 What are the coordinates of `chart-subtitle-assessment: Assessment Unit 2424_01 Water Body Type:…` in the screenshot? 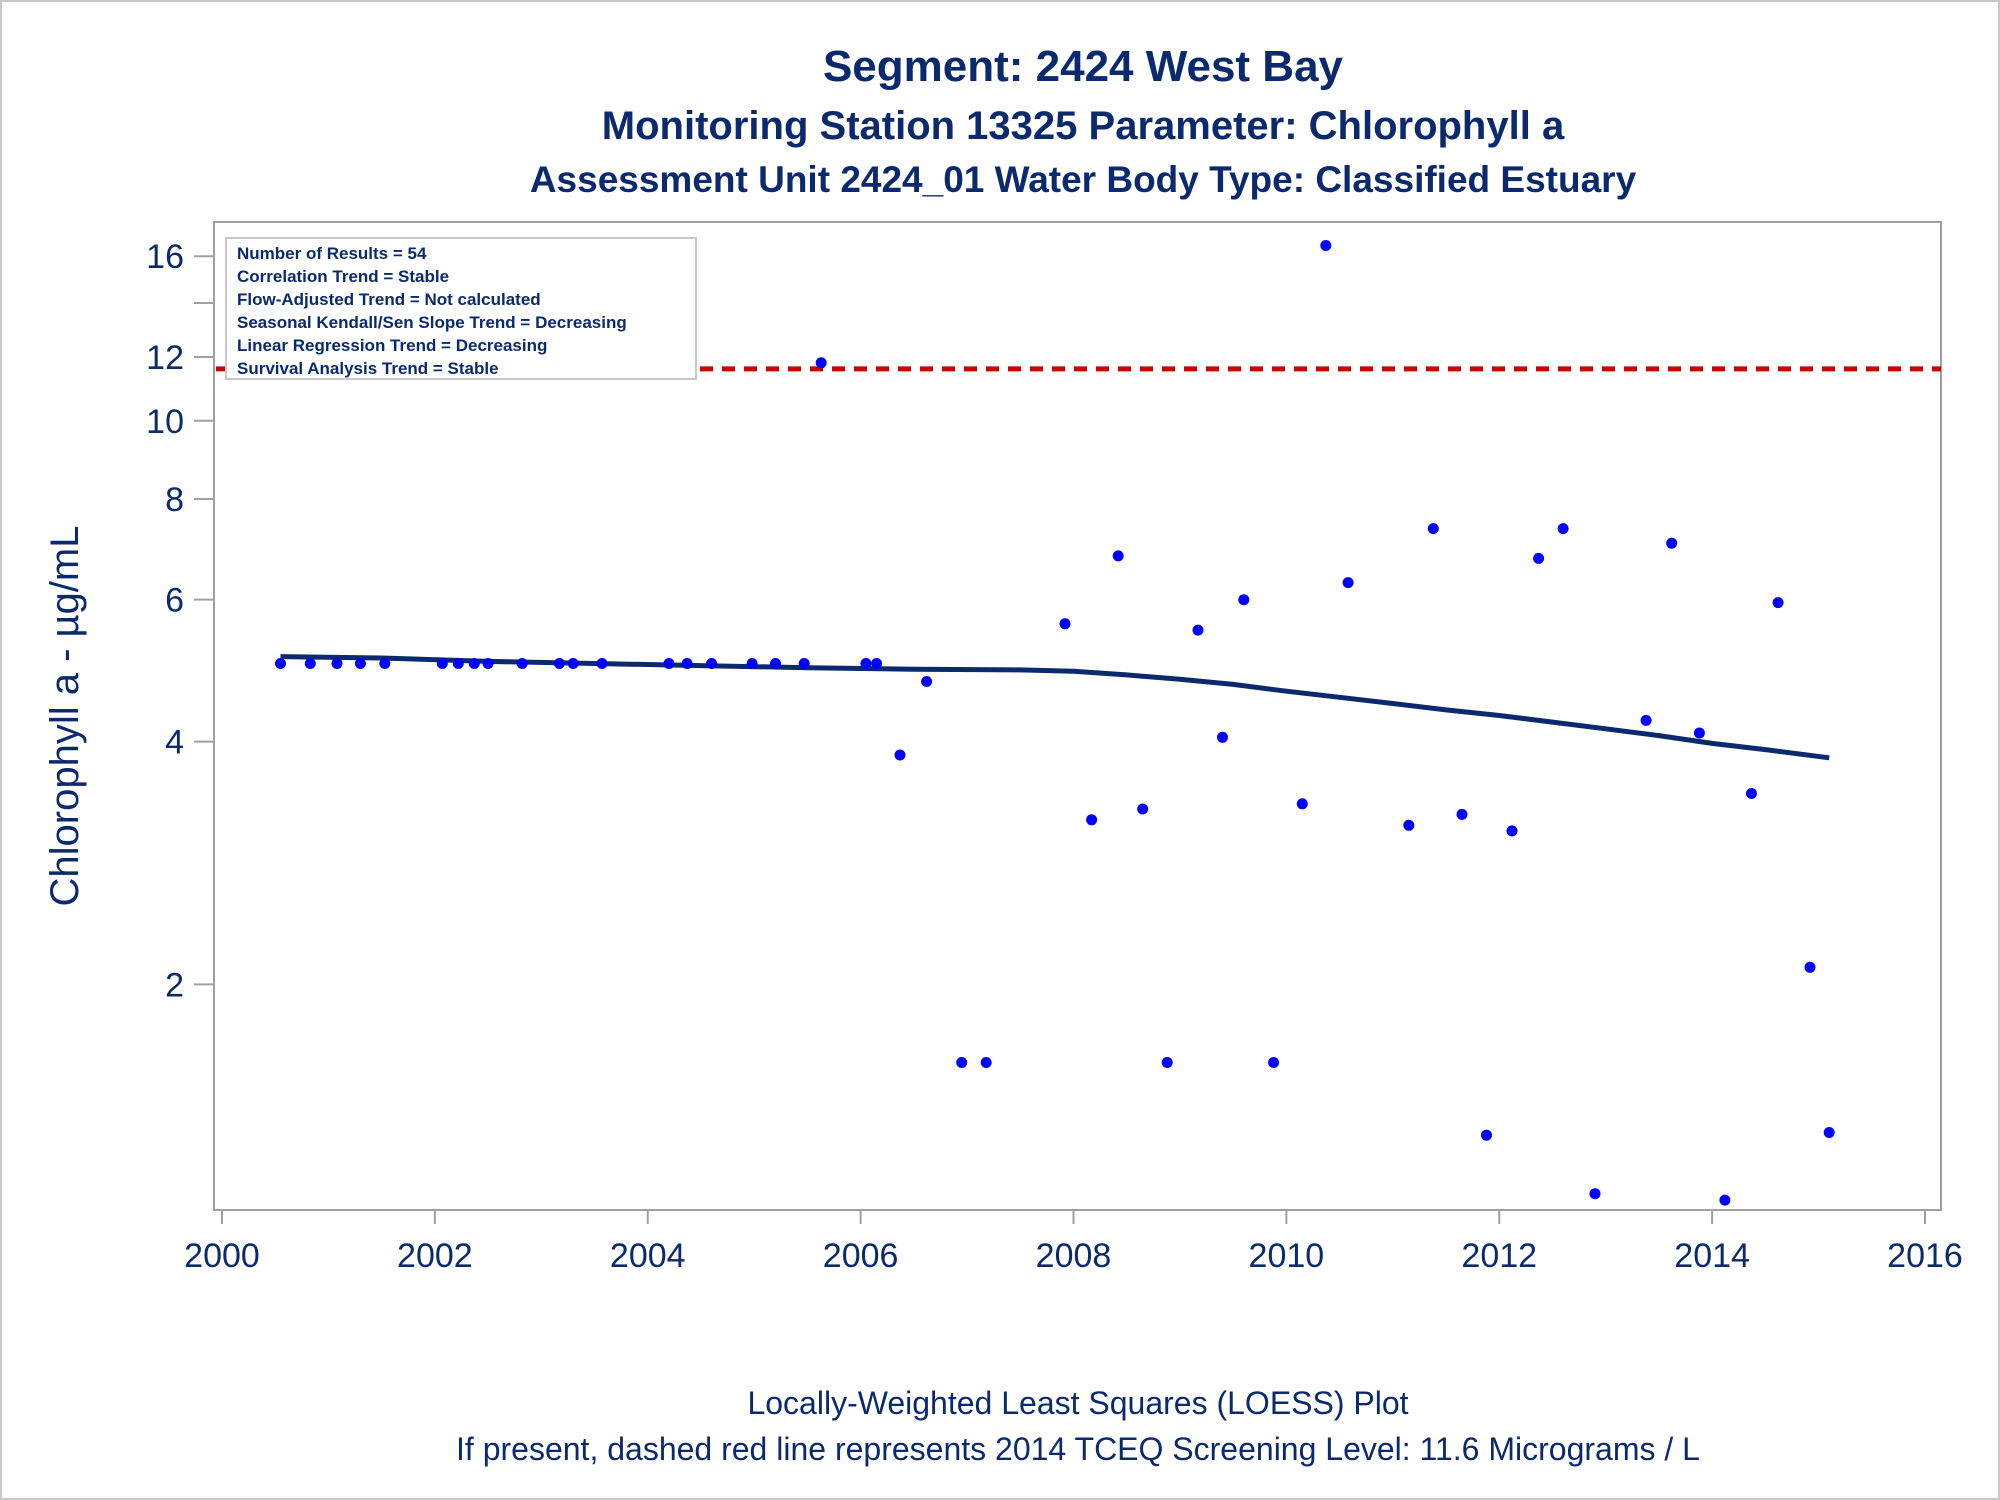 It's located at (1083, 179).